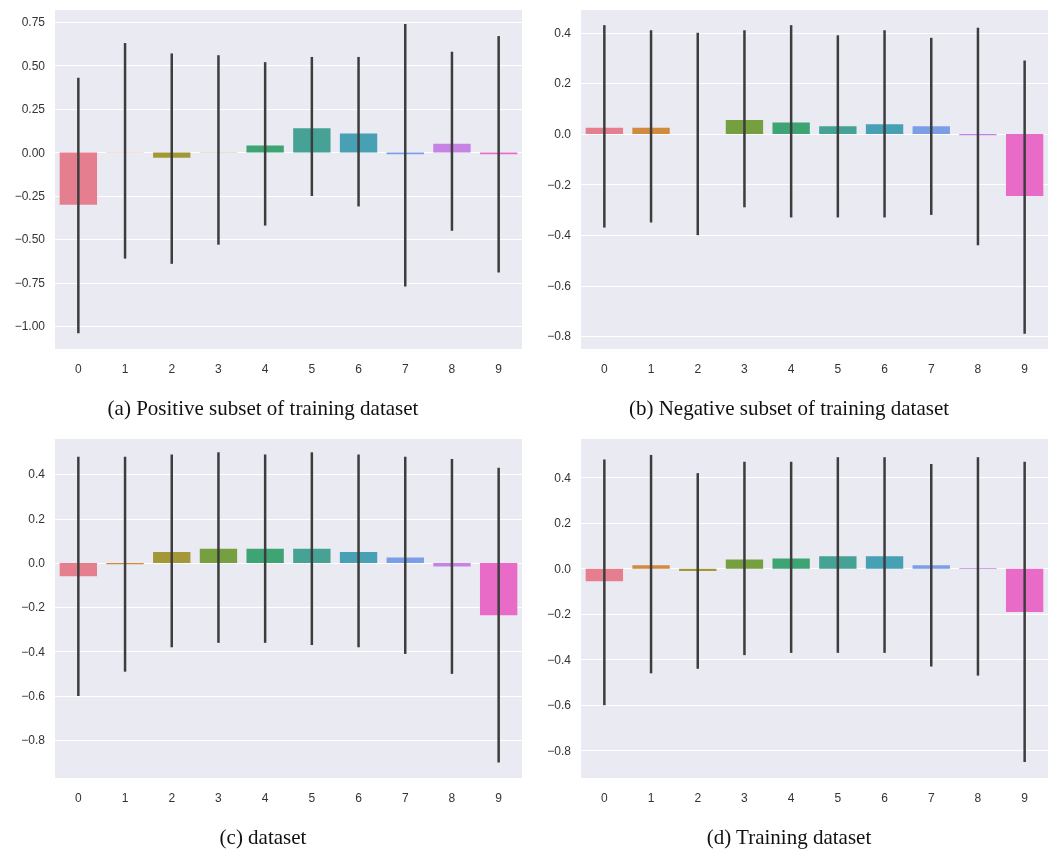  What do you see at coordinates (33, 109) in the screenshot?
I see `y-tick-label: 0.25` at bounding box center [33, 109].